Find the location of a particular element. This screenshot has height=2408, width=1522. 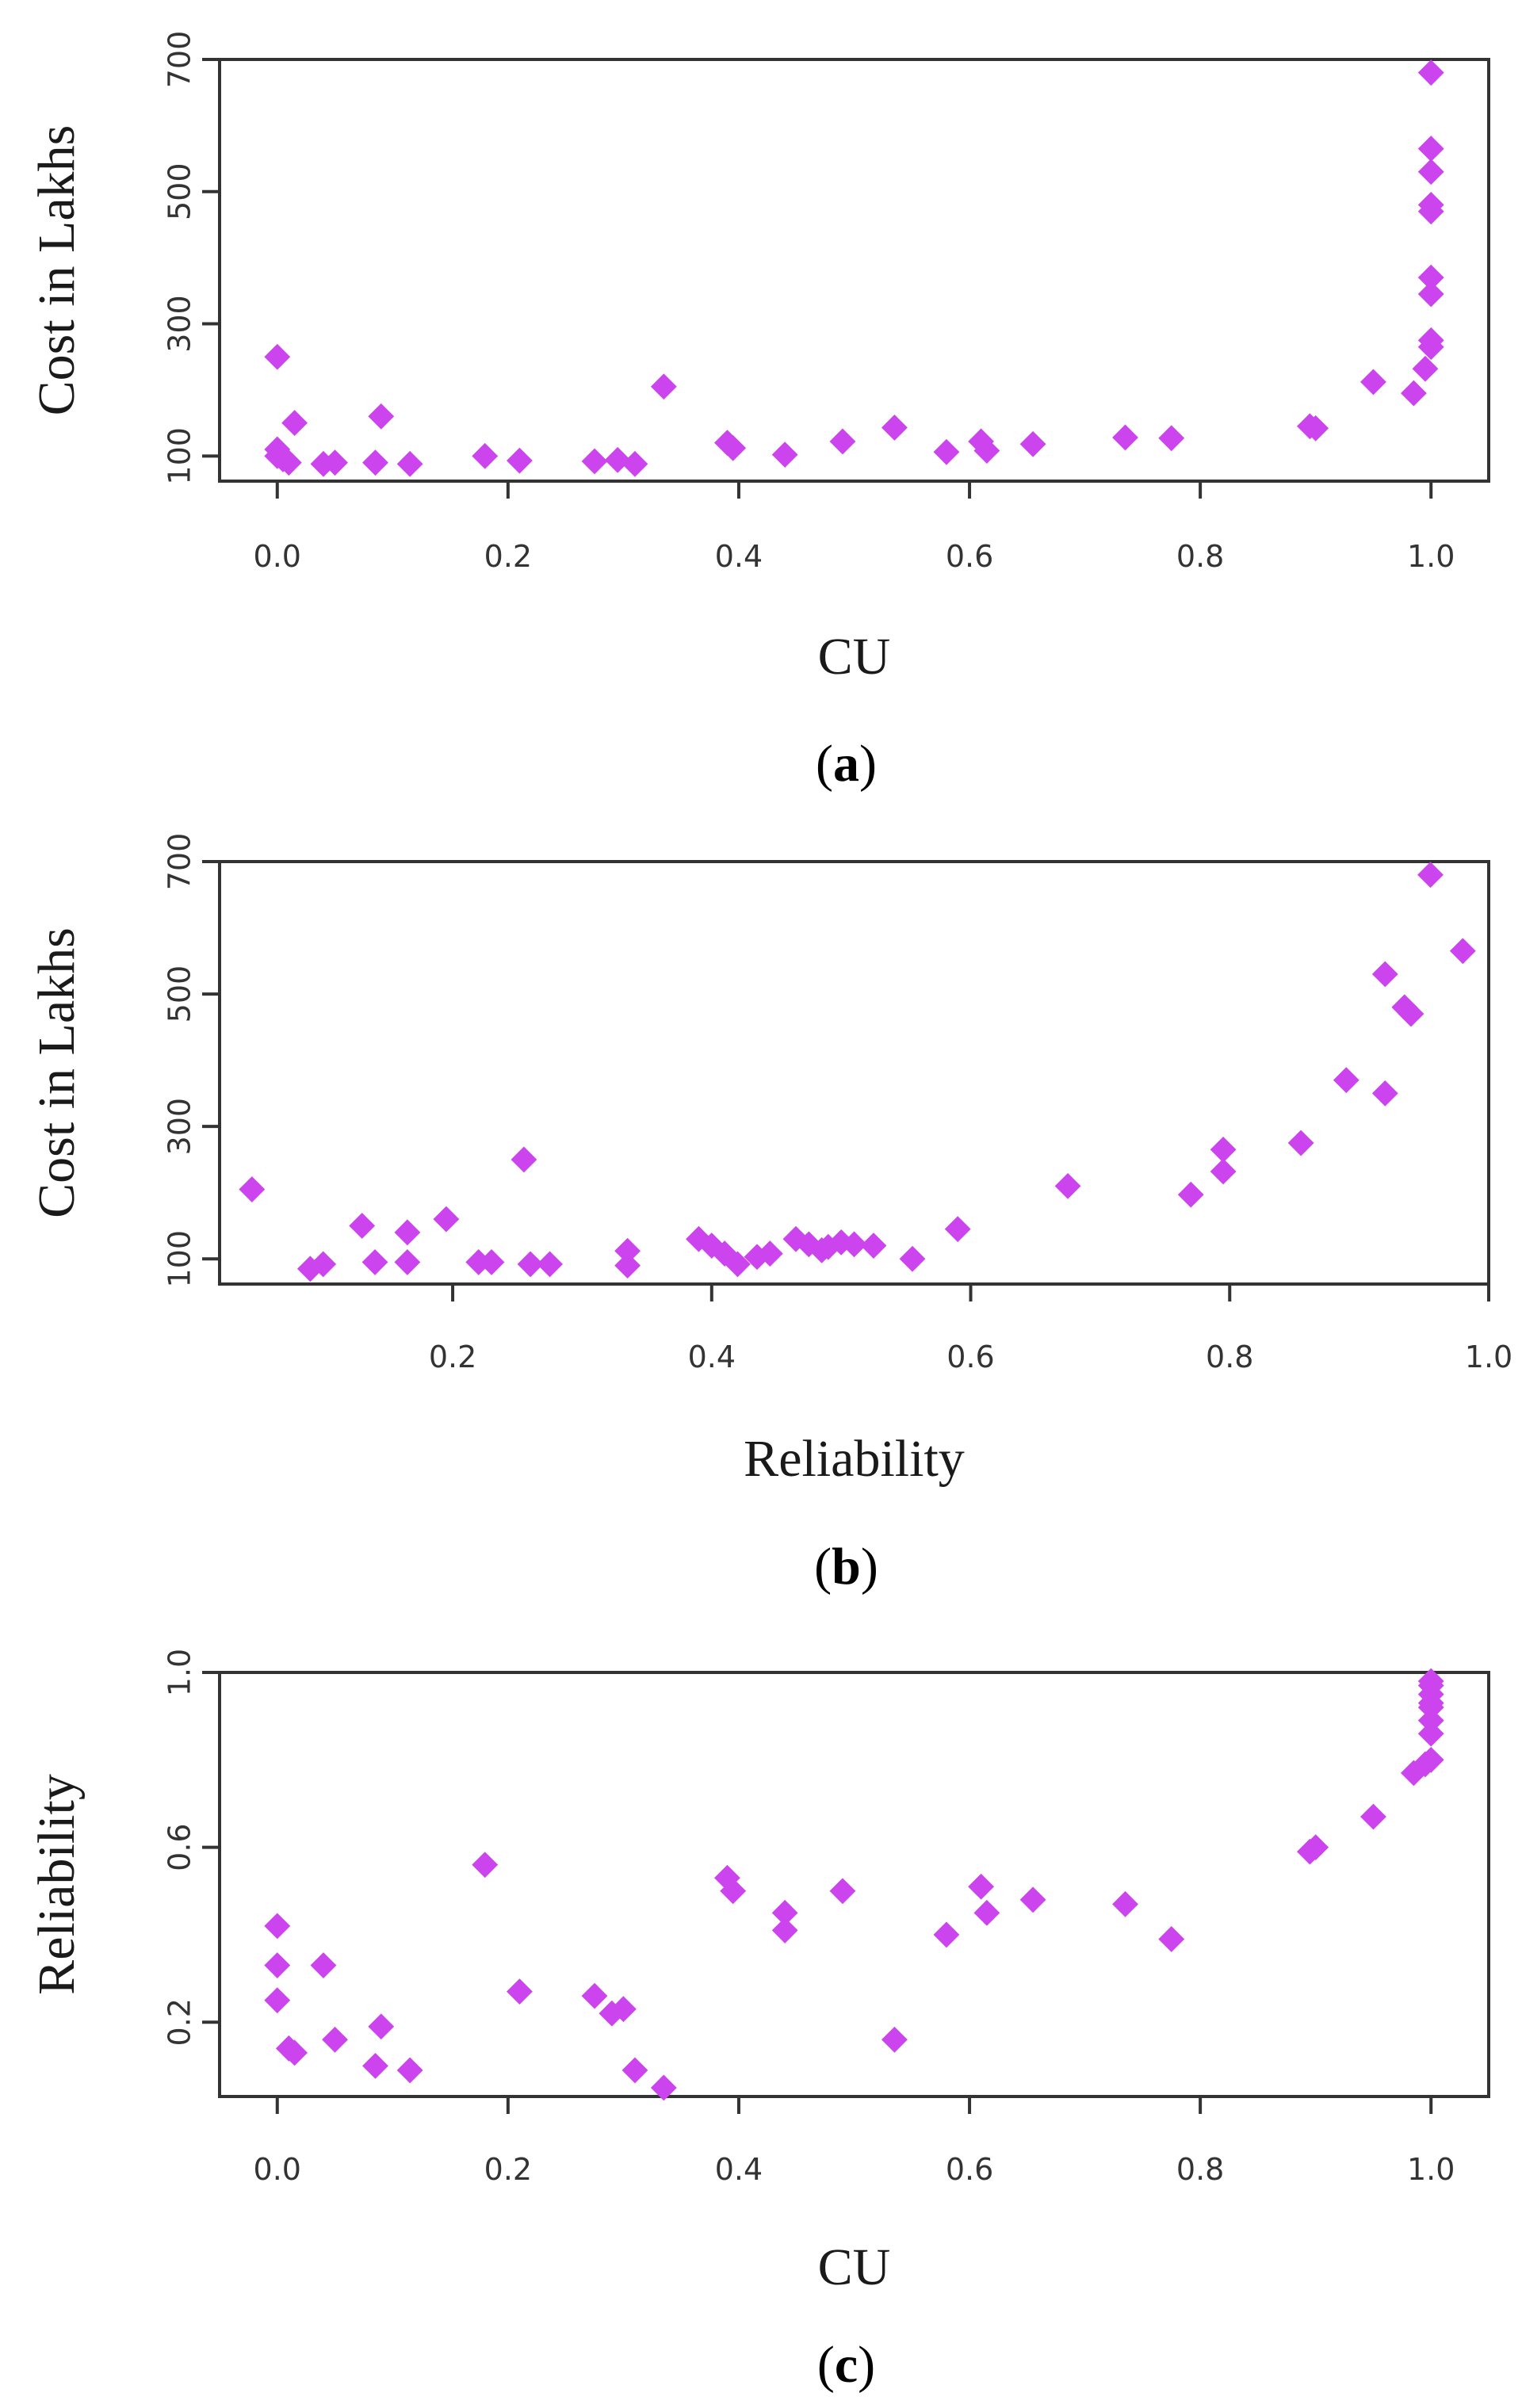

panel-caption: (a) is located at coordinates (846, 764).